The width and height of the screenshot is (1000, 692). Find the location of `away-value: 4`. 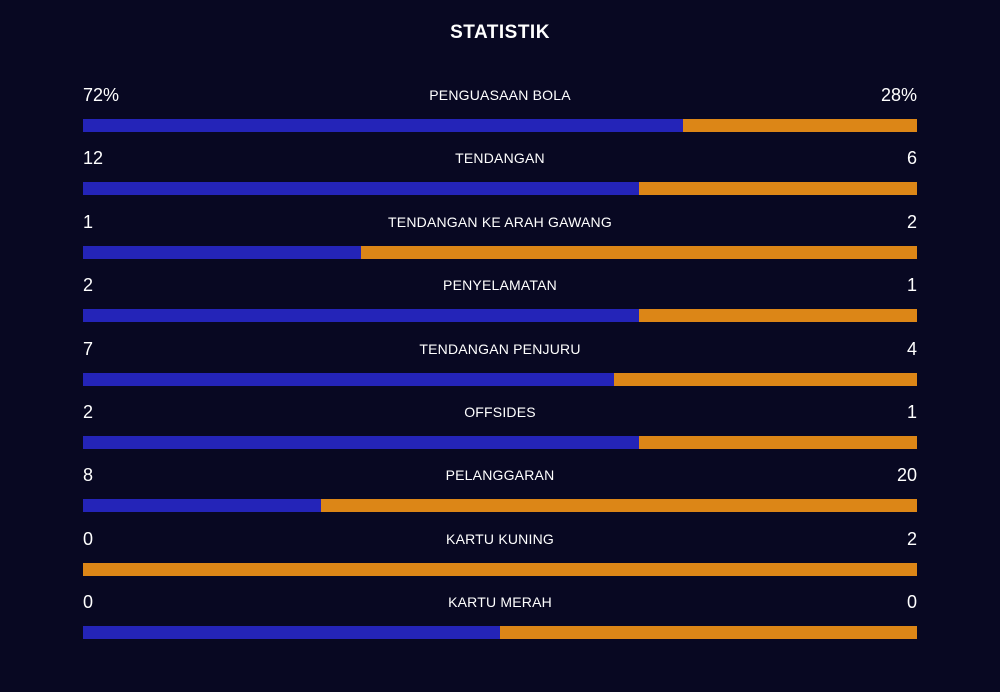

away-value: 4 is located at coordinates (911, 349).